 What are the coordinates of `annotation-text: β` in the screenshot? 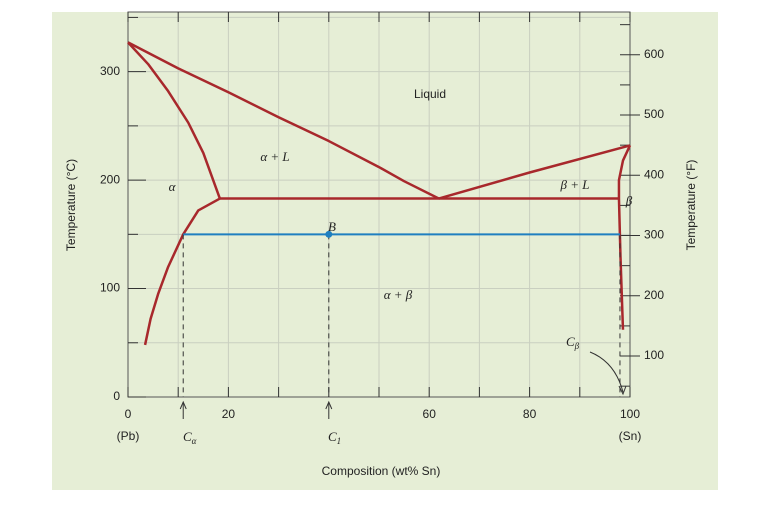 It's located at (629, 200).